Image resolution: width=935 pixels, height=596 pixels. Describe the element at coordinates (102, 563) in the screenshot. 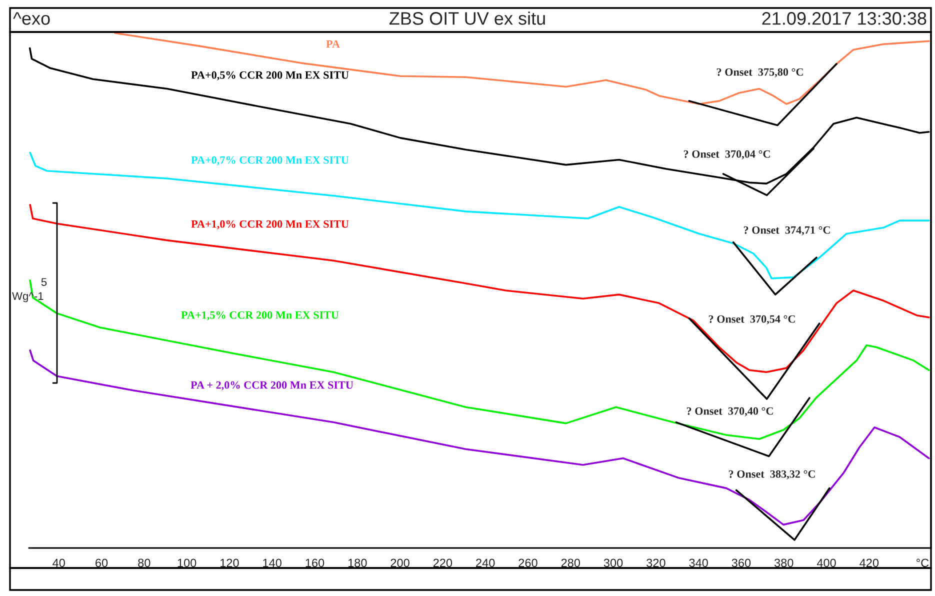

I see `x-tick-label: 60` at that location.